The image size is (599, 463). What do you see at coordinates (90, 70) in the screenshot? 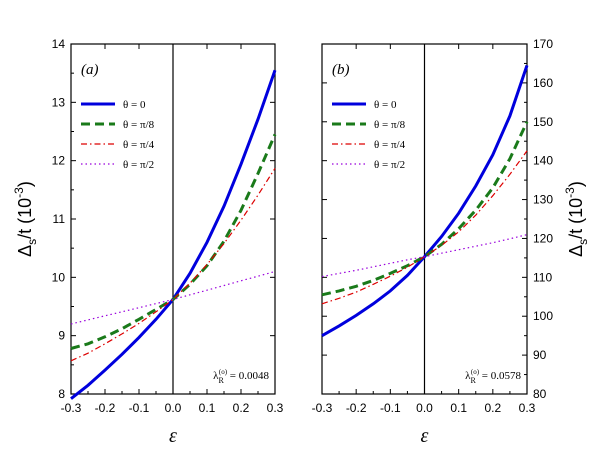
I see `panel-label: (a)` at bounding box center [90, 70].